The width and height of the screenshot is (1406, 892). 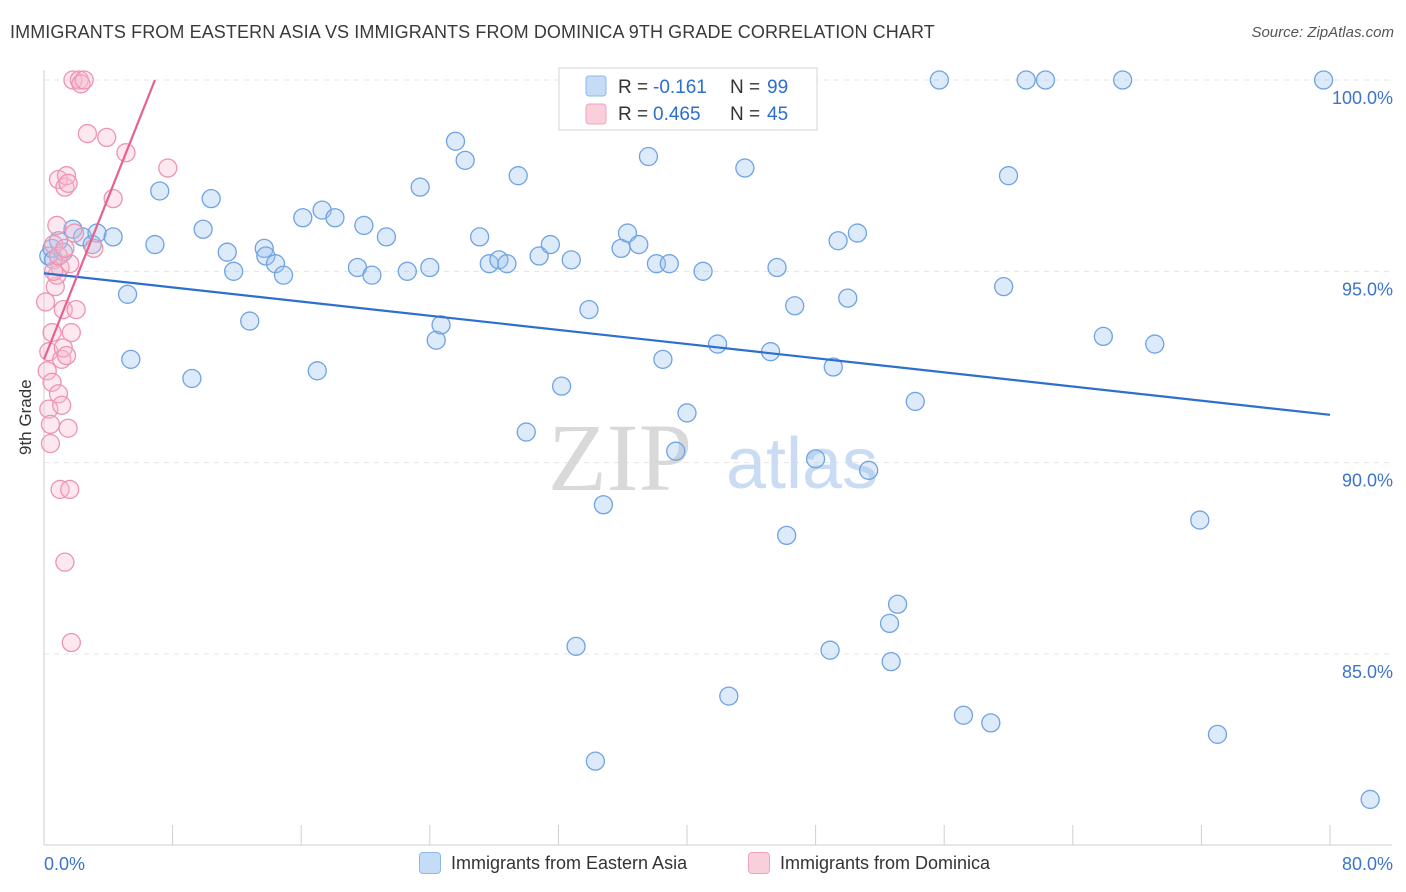 What do you see at coordinates (596, 114) in the screenshot?
I see `stats-legend-pink-swatch` at bounding box center [596, 114].